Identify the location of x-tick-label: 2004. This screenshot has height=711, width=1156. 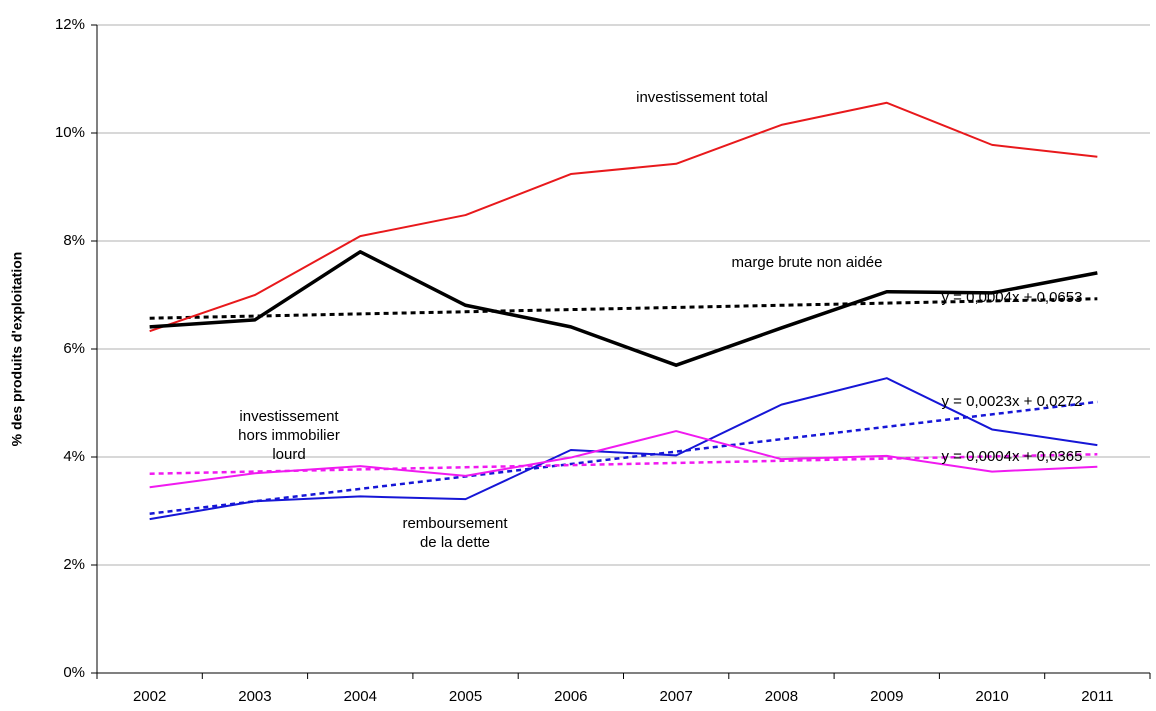
(360, 696).